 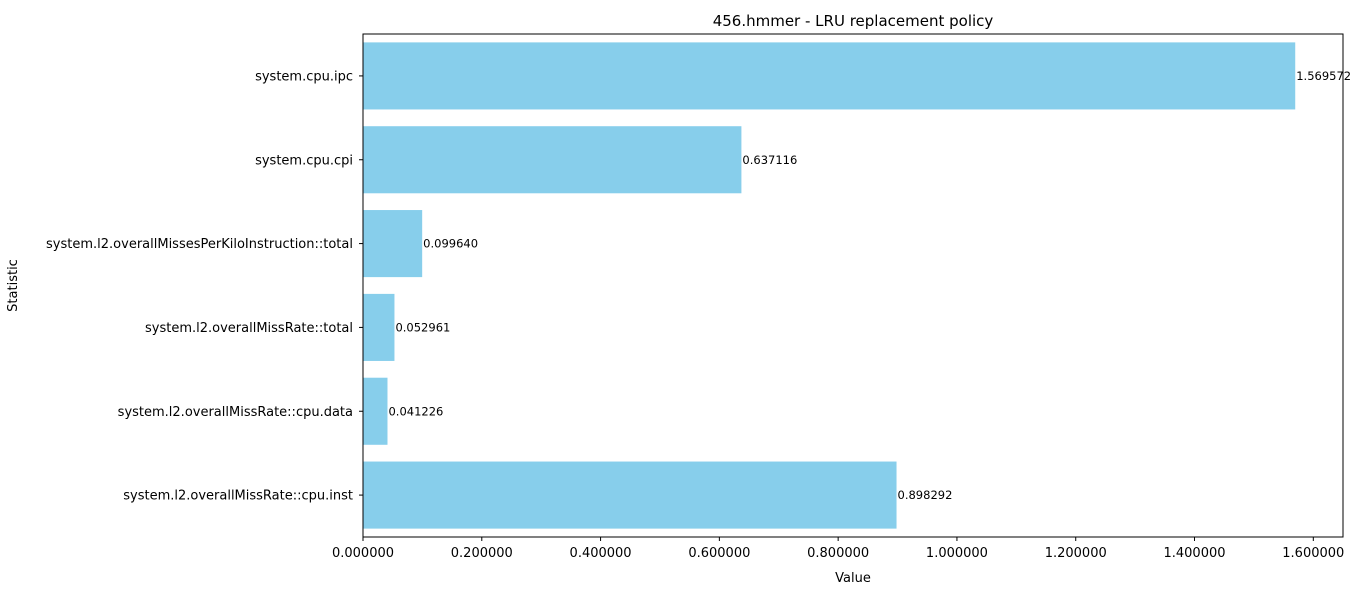 I want to click on value-label: 0.041226, so click(x=415, y=411).